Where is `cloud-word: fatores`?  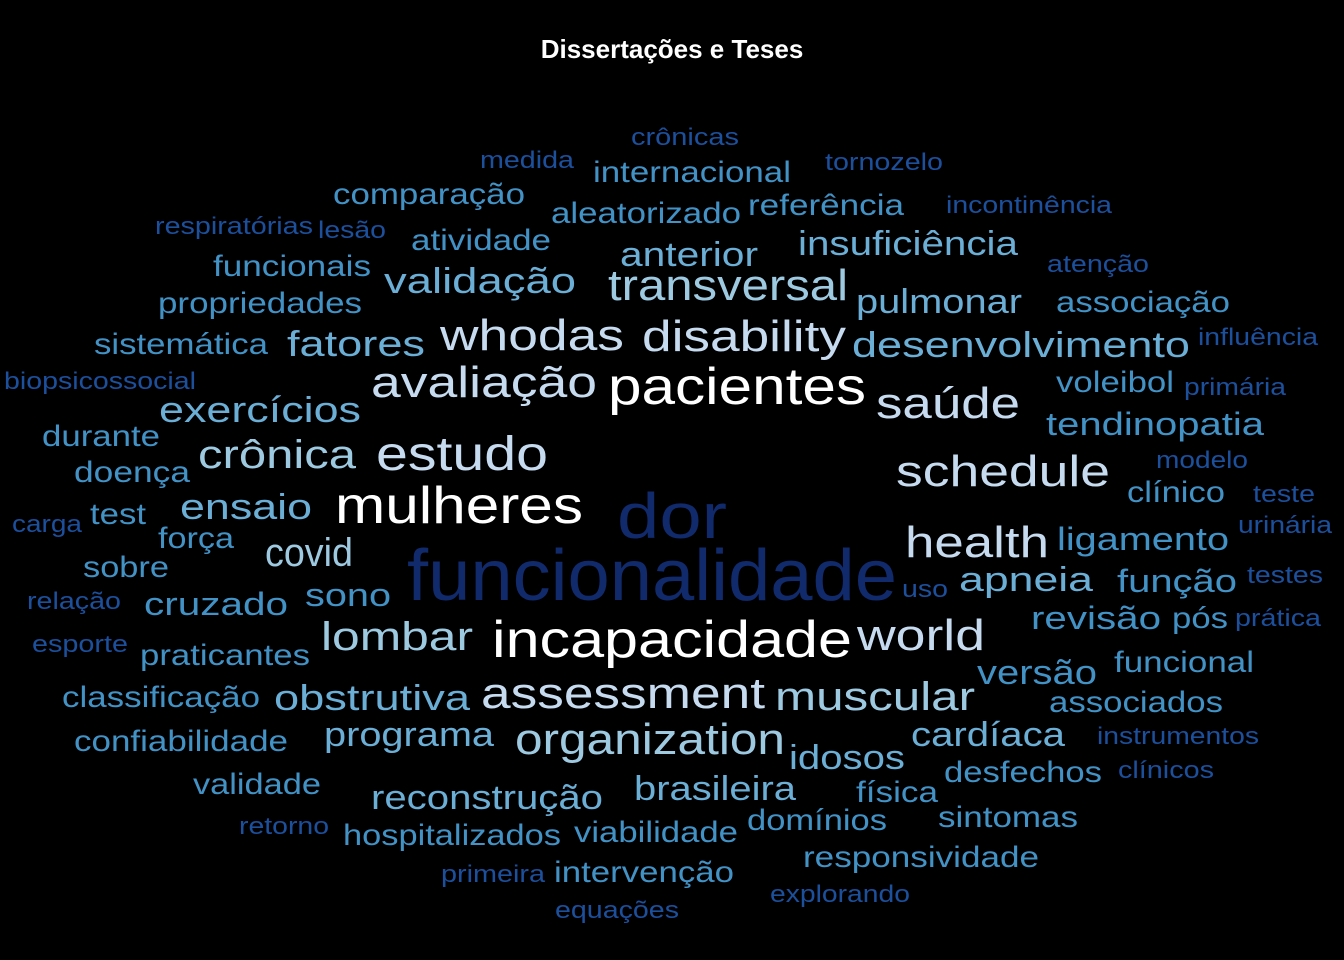 cloud-word: fatores is located at coordinates (356, 343).